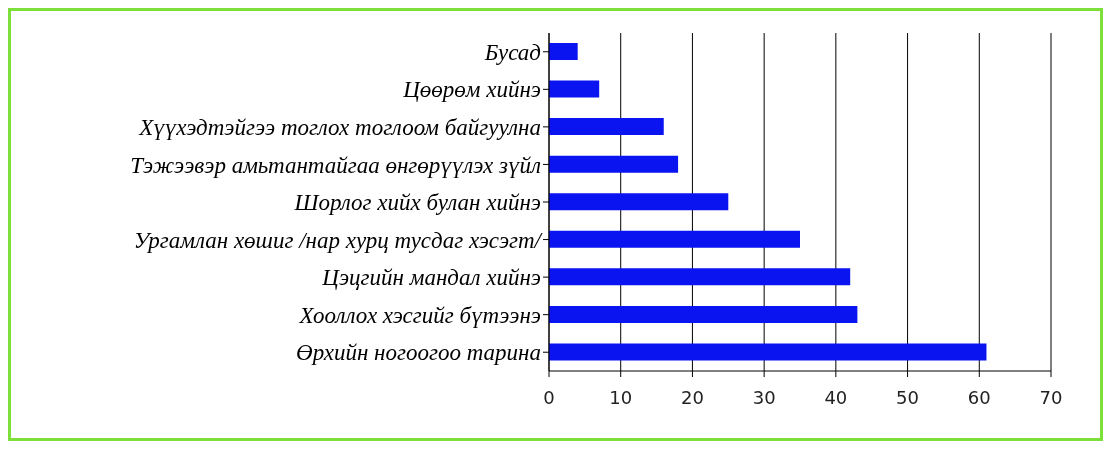  What do you see at coordinates (764, 397) in the screenshot?
I see `x-tick-label: 30` at bounding box center [764, 397].